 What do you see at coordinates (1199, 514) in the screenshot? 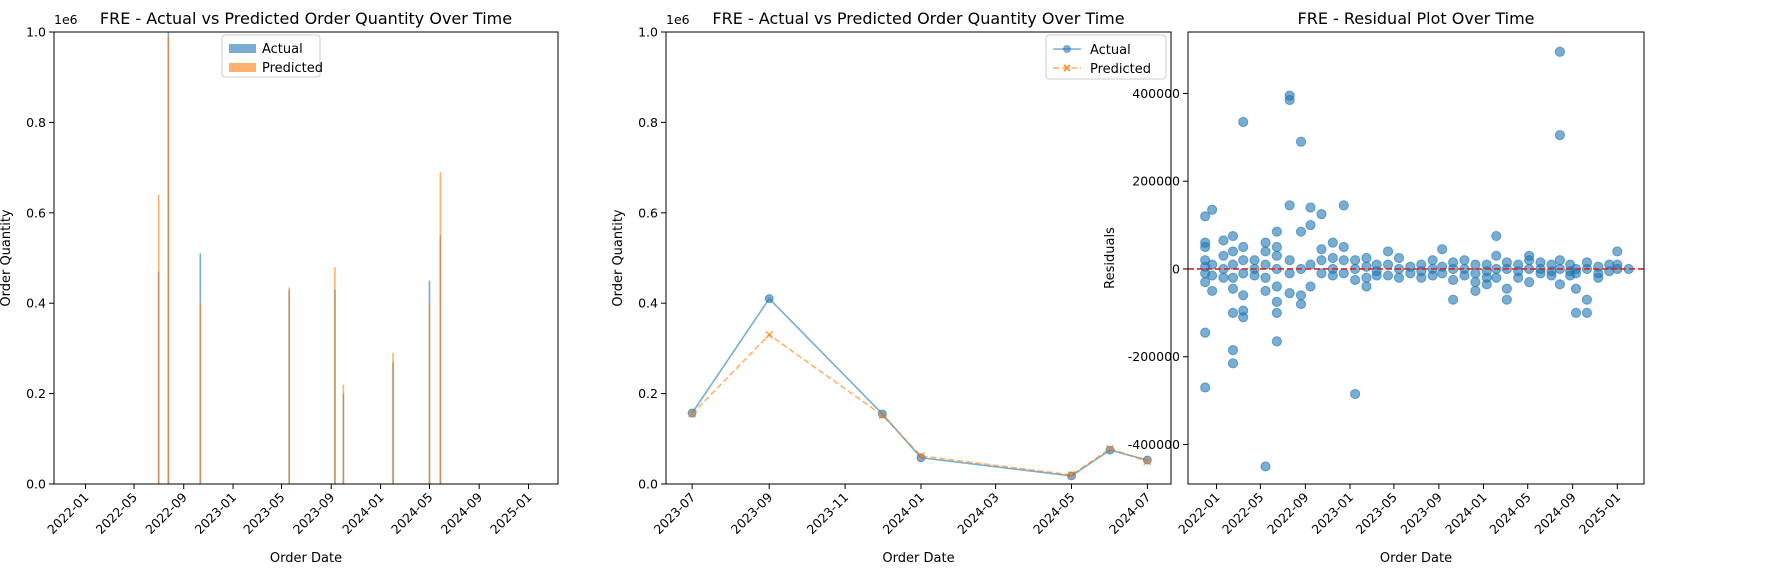
I see `x-tick-label: 2022-01` at bounding box center [1199, 514].